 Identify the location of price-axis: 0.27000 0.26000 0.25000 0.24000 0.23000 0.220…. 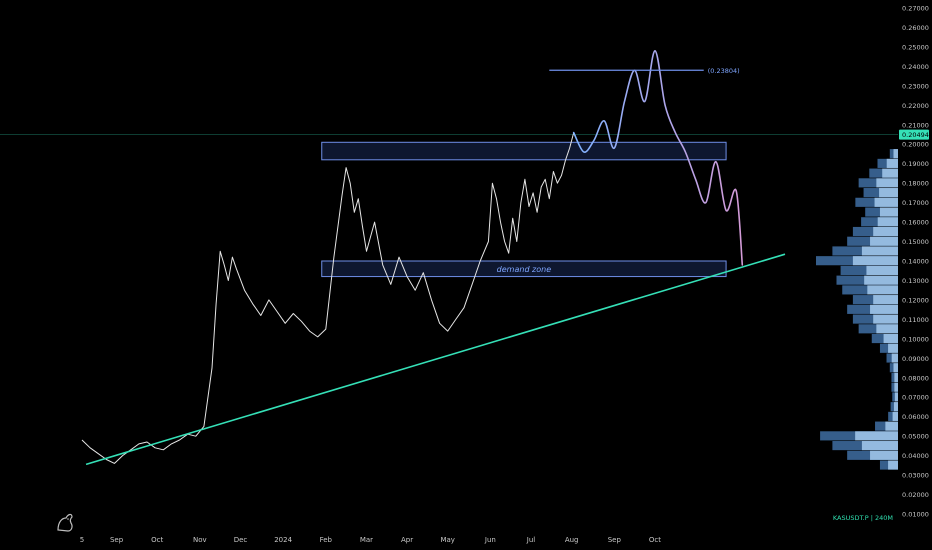
(915, 262).